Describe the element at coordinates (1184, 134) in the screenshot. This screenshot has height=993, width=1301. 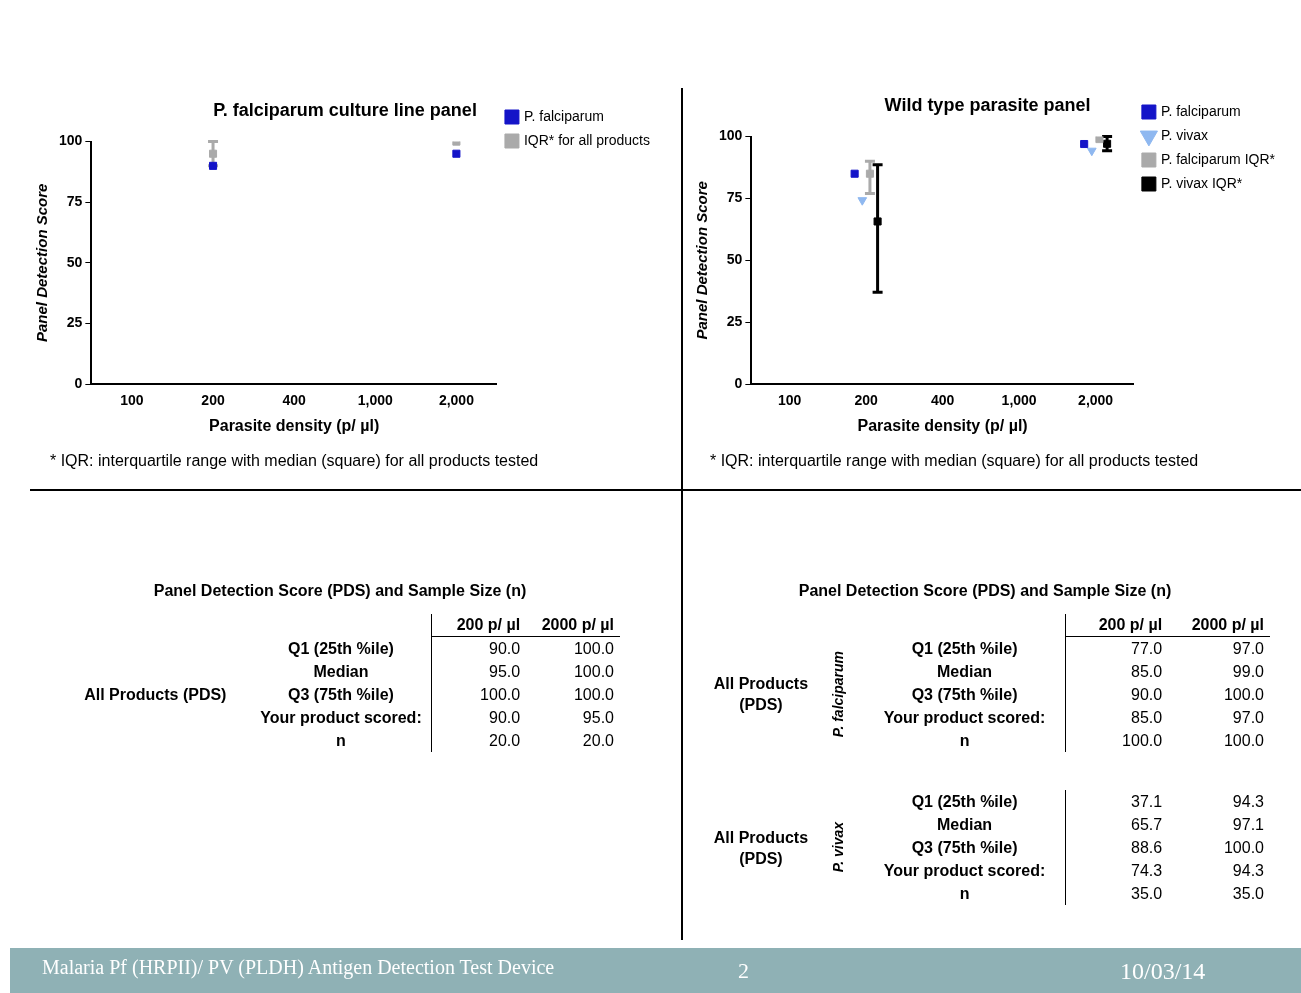
I see `legend-label: P. vivax` at that location.